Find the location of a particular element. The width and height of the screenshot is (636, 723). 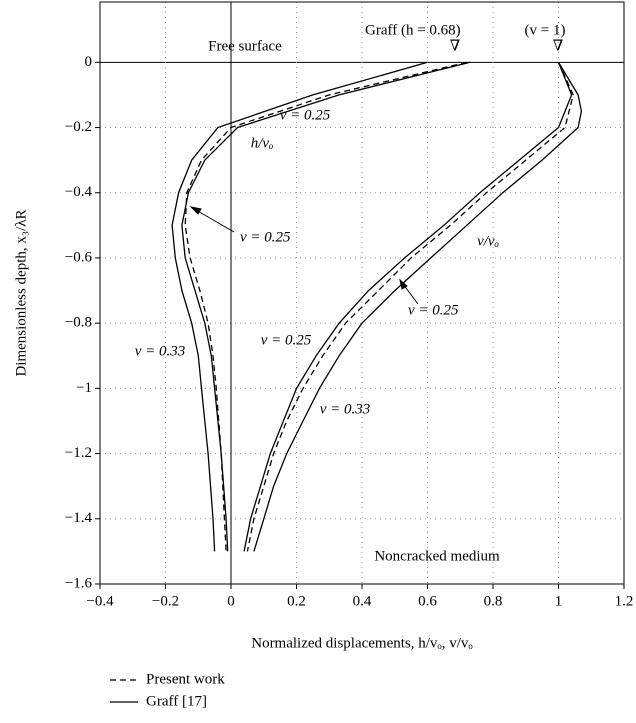

annotation: h/vₒ is located at coordinates (262, 143).